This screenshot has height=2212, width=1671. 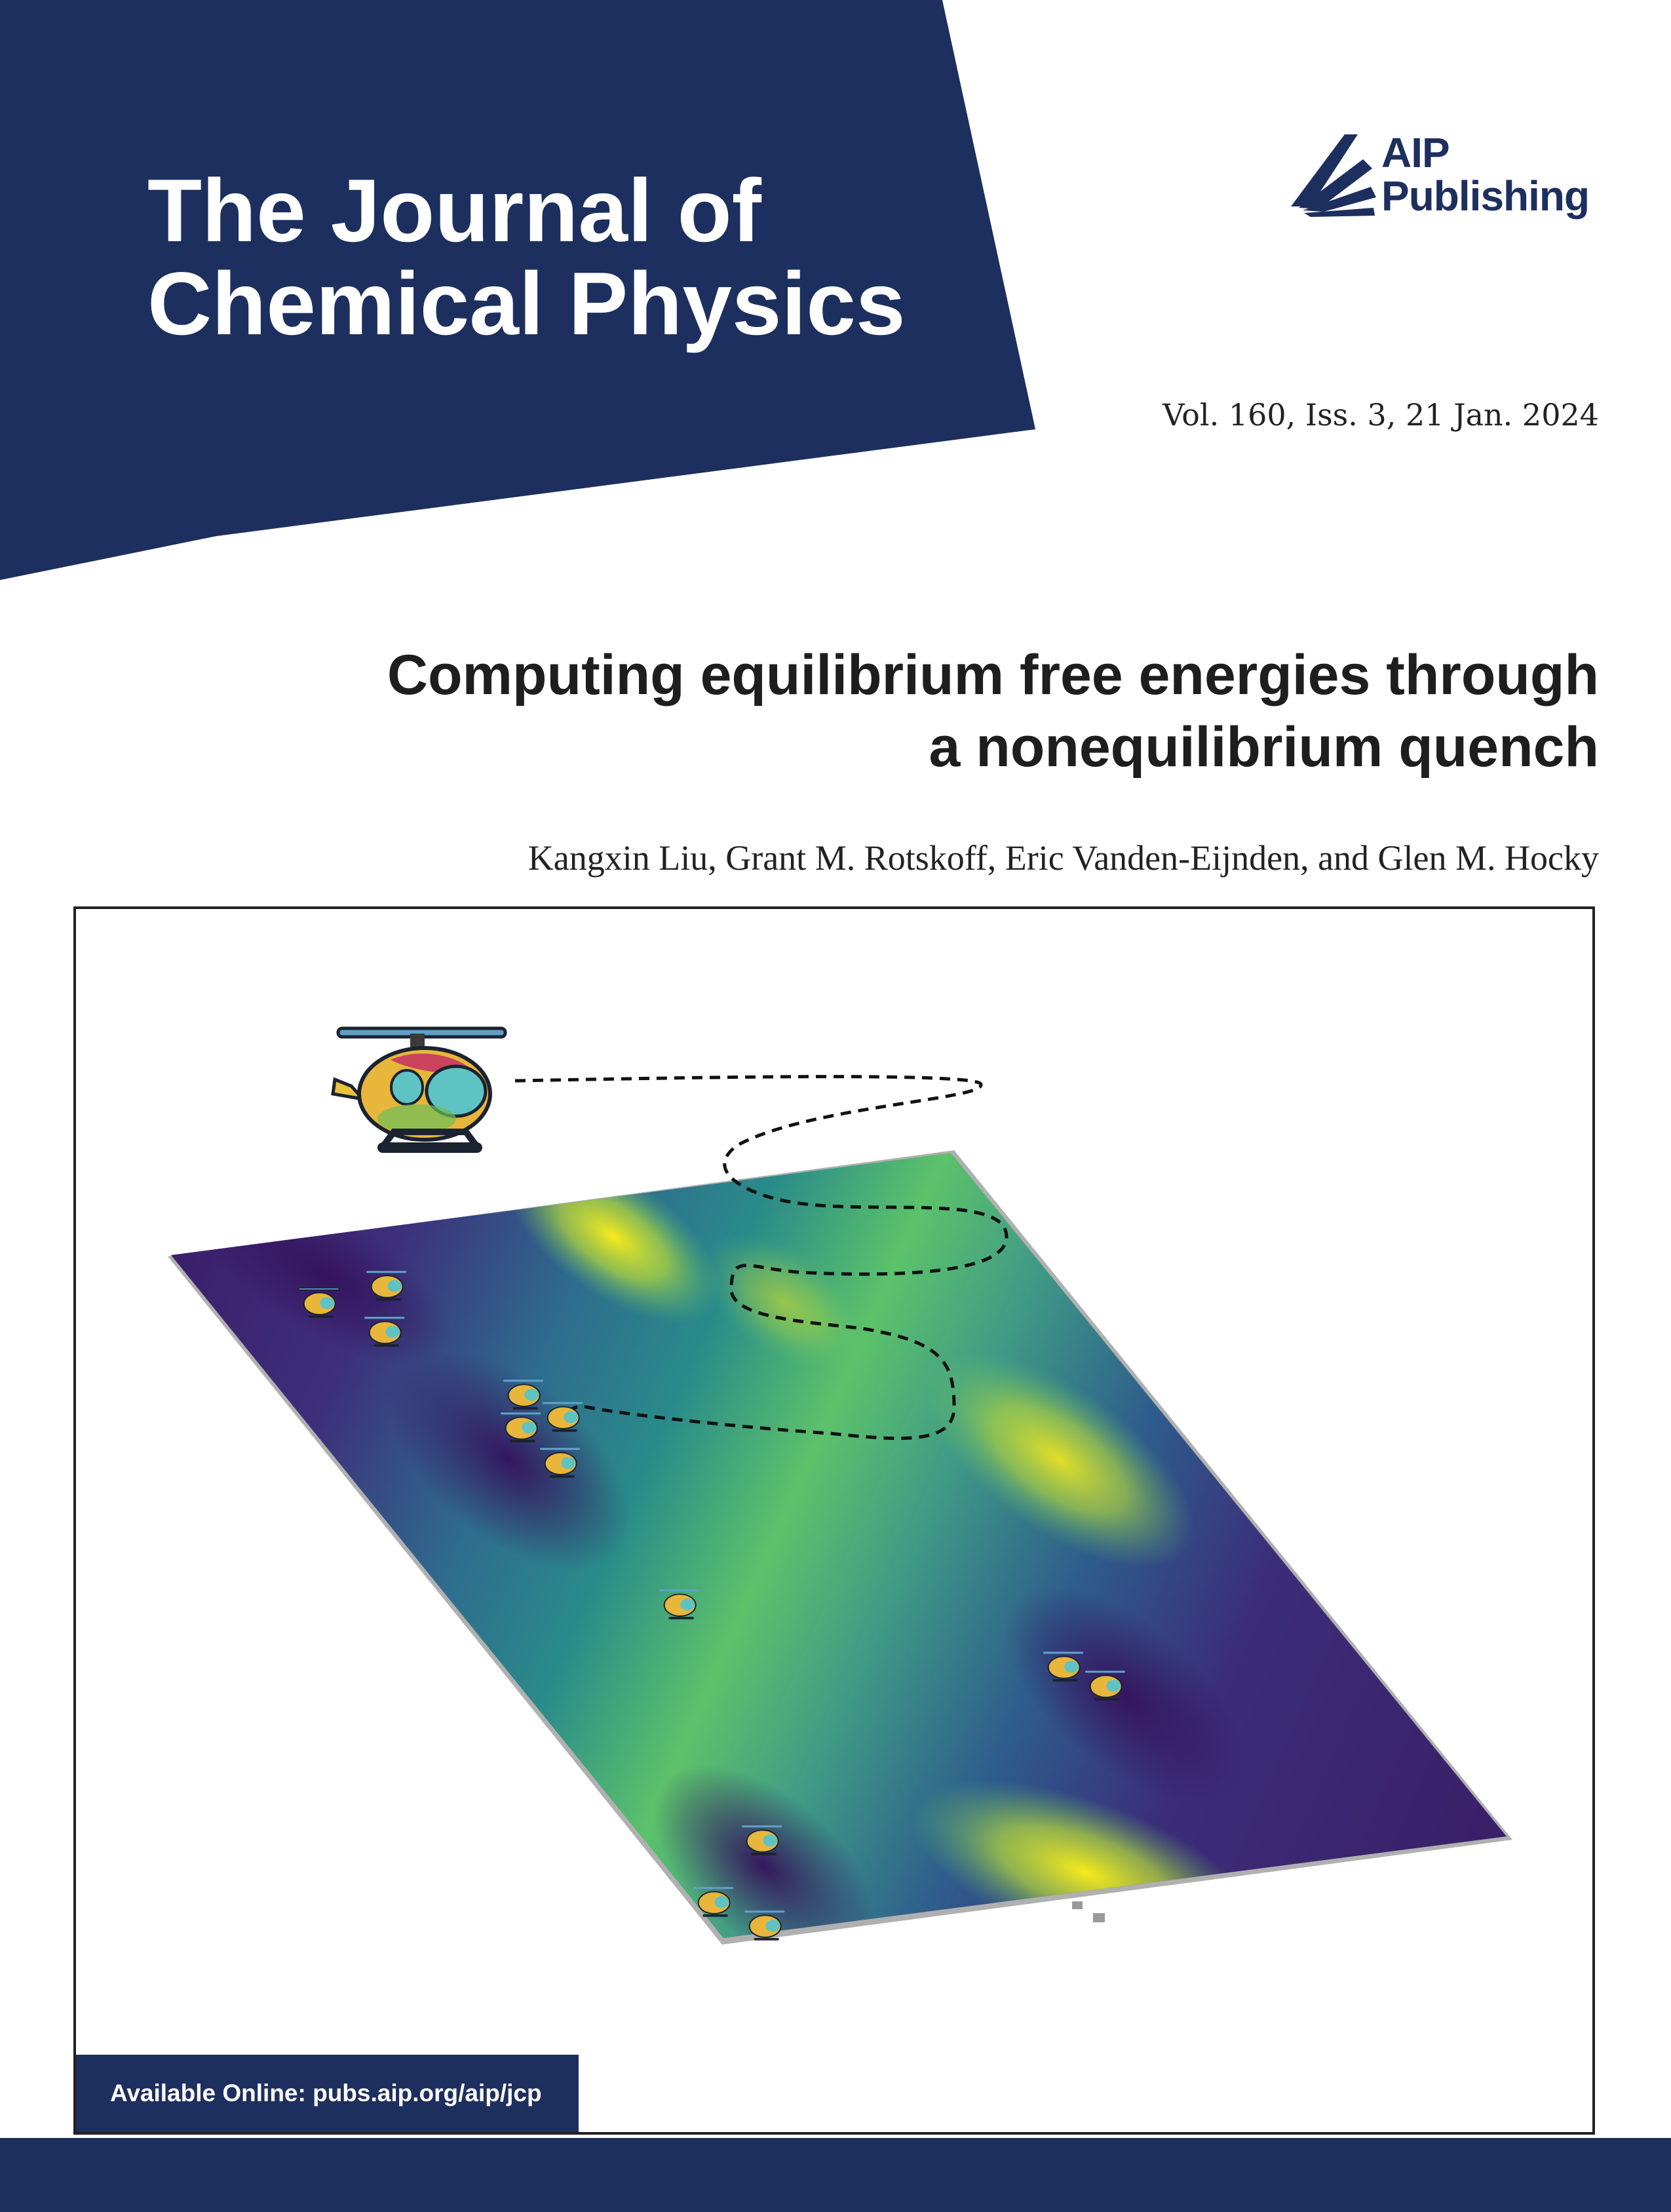 I want to click on publisher-line2: Publishing, so click(x=1485, y=196).